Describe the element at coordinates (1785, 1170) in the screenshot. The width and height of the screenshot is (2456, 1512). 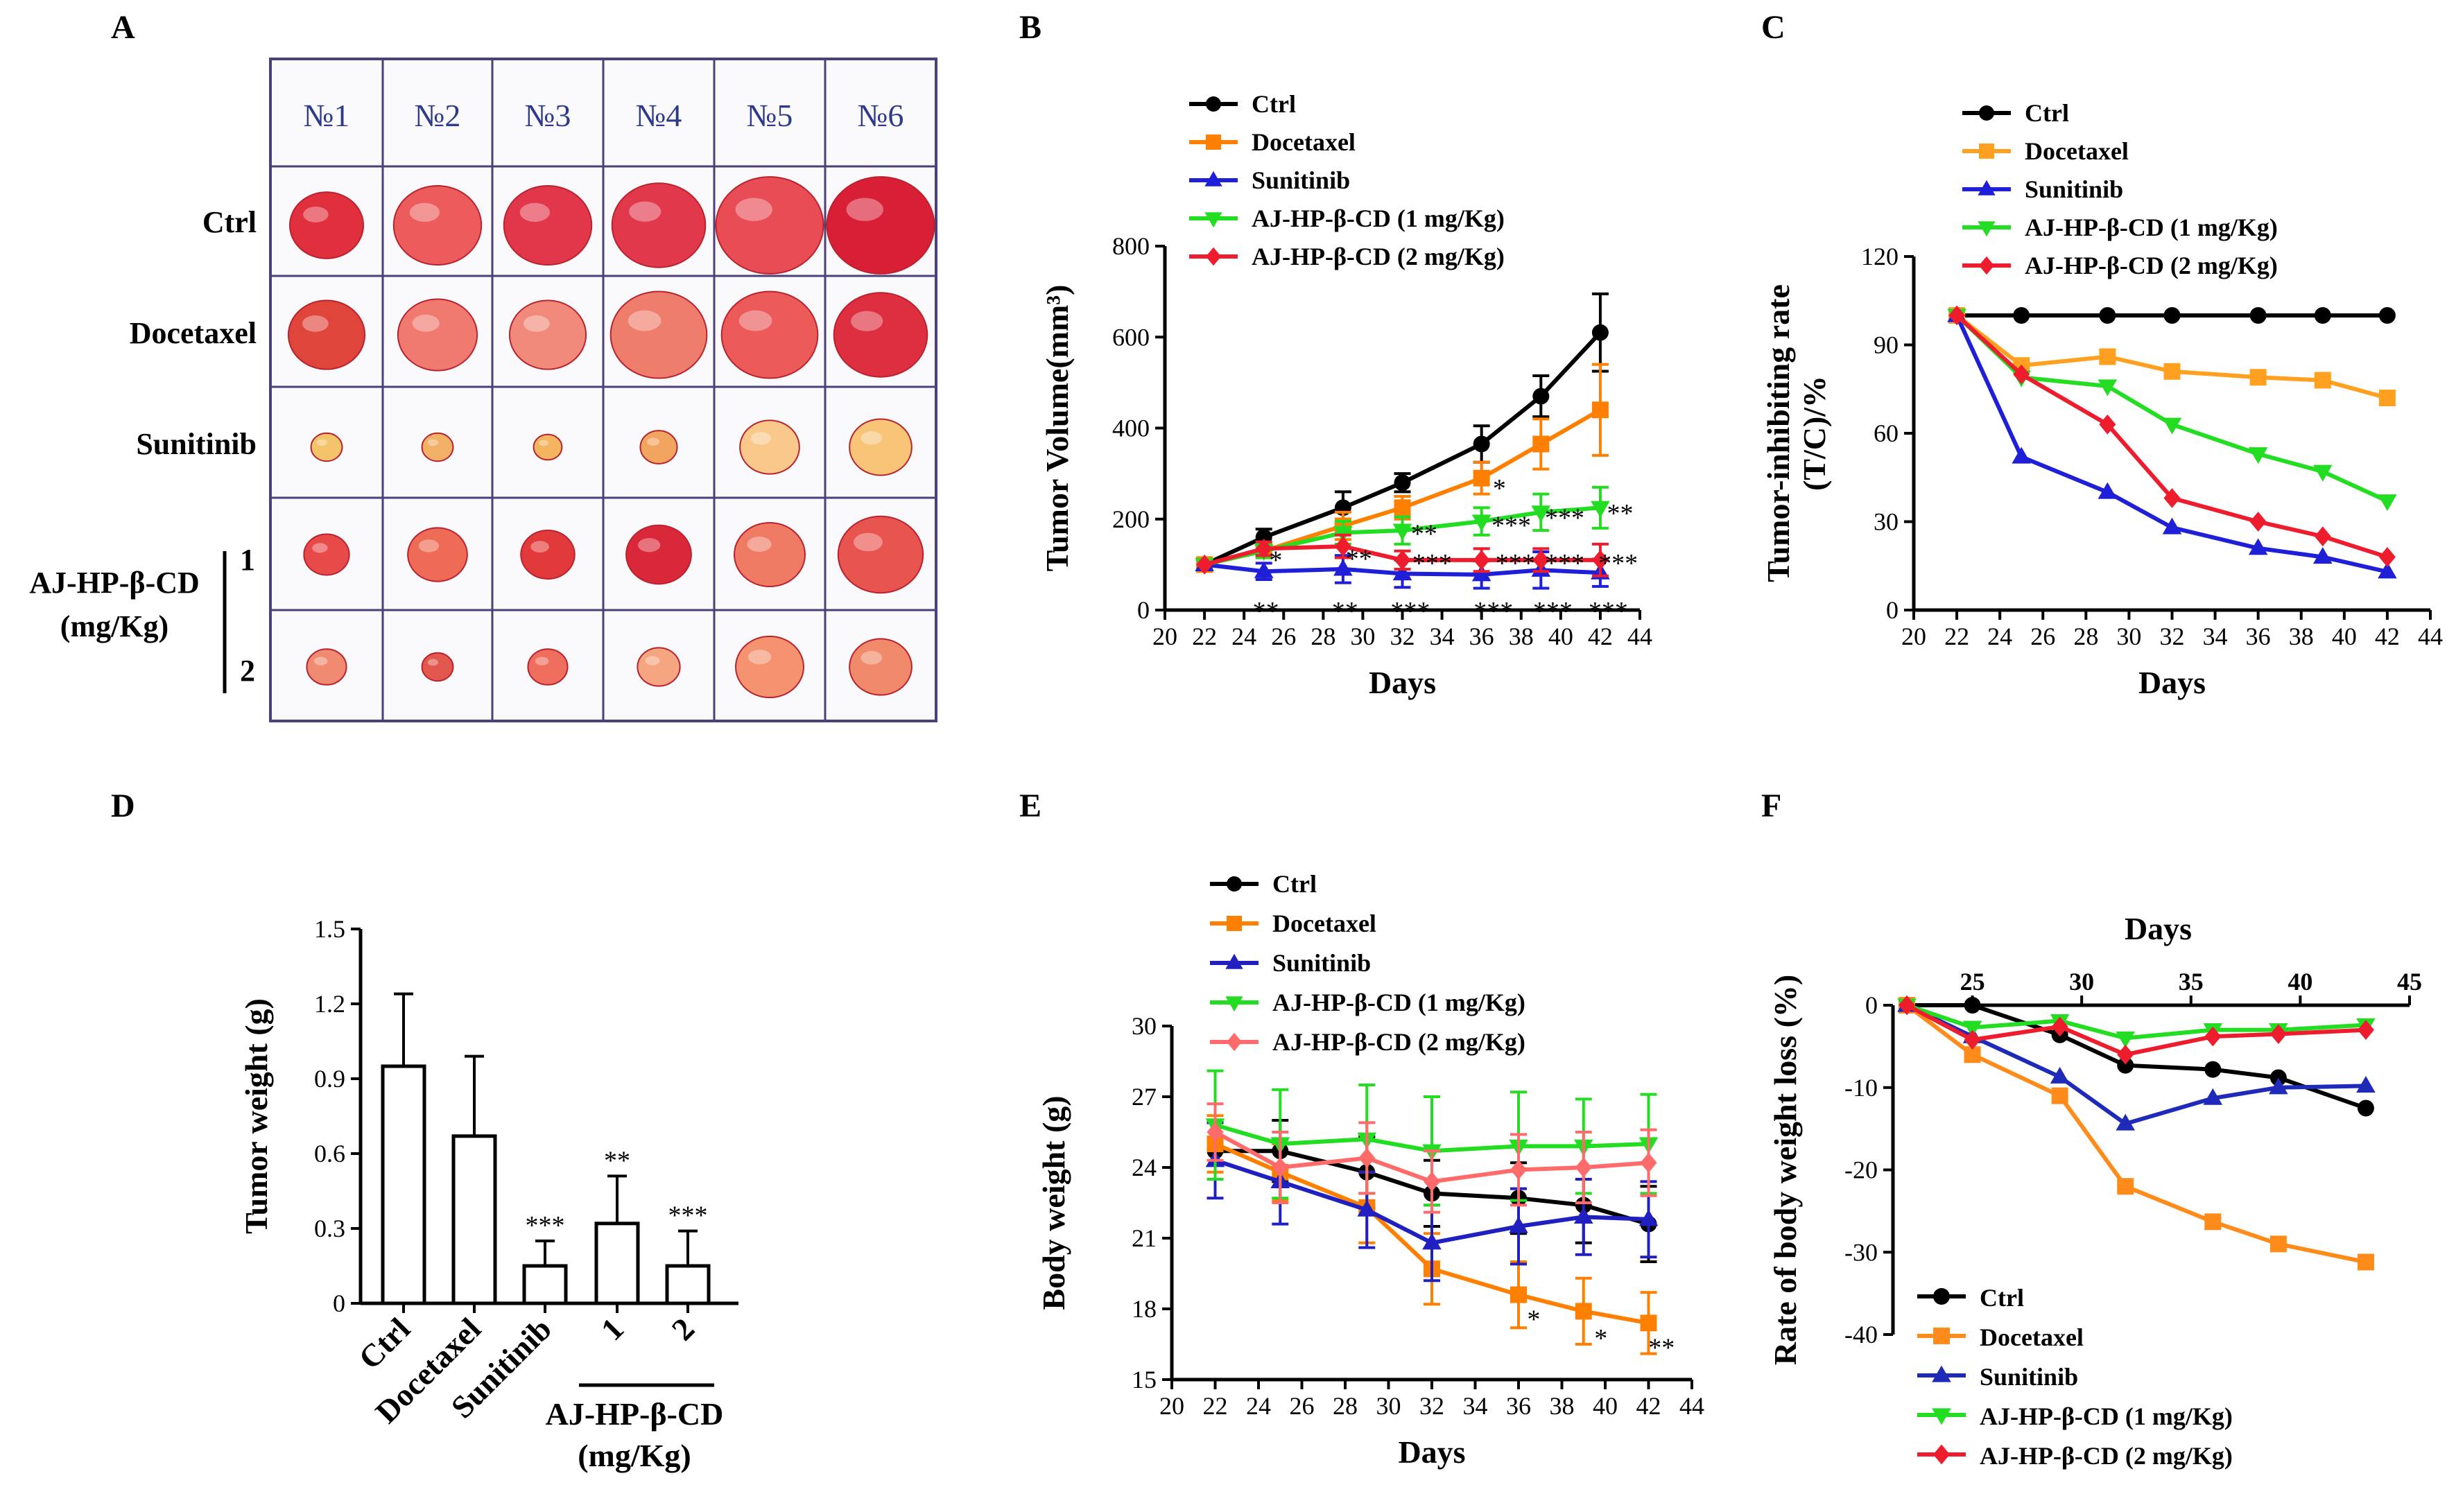
I see `y-axis-title: Rate of body weight loss (%)` at that location.